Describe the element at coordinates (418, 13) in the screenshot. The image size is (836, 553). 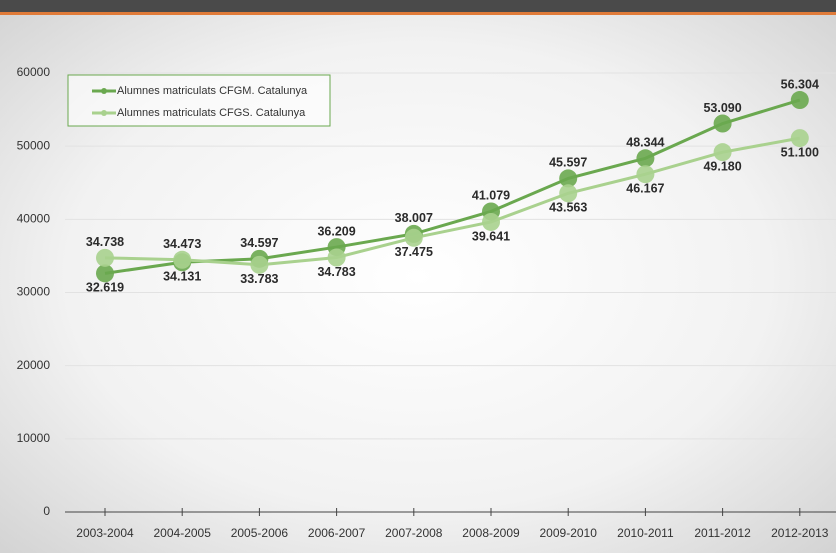
I see `top-accent` at that location.